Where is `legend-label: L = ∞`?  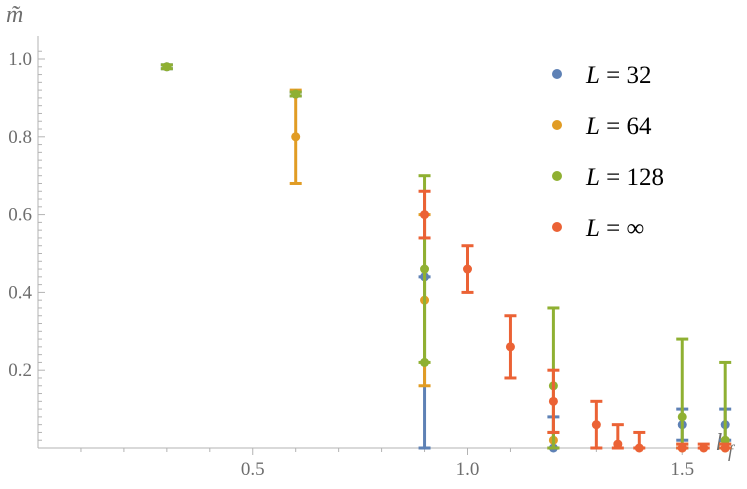
legend-label: L = ∞ is located at coordinates (614, 228).